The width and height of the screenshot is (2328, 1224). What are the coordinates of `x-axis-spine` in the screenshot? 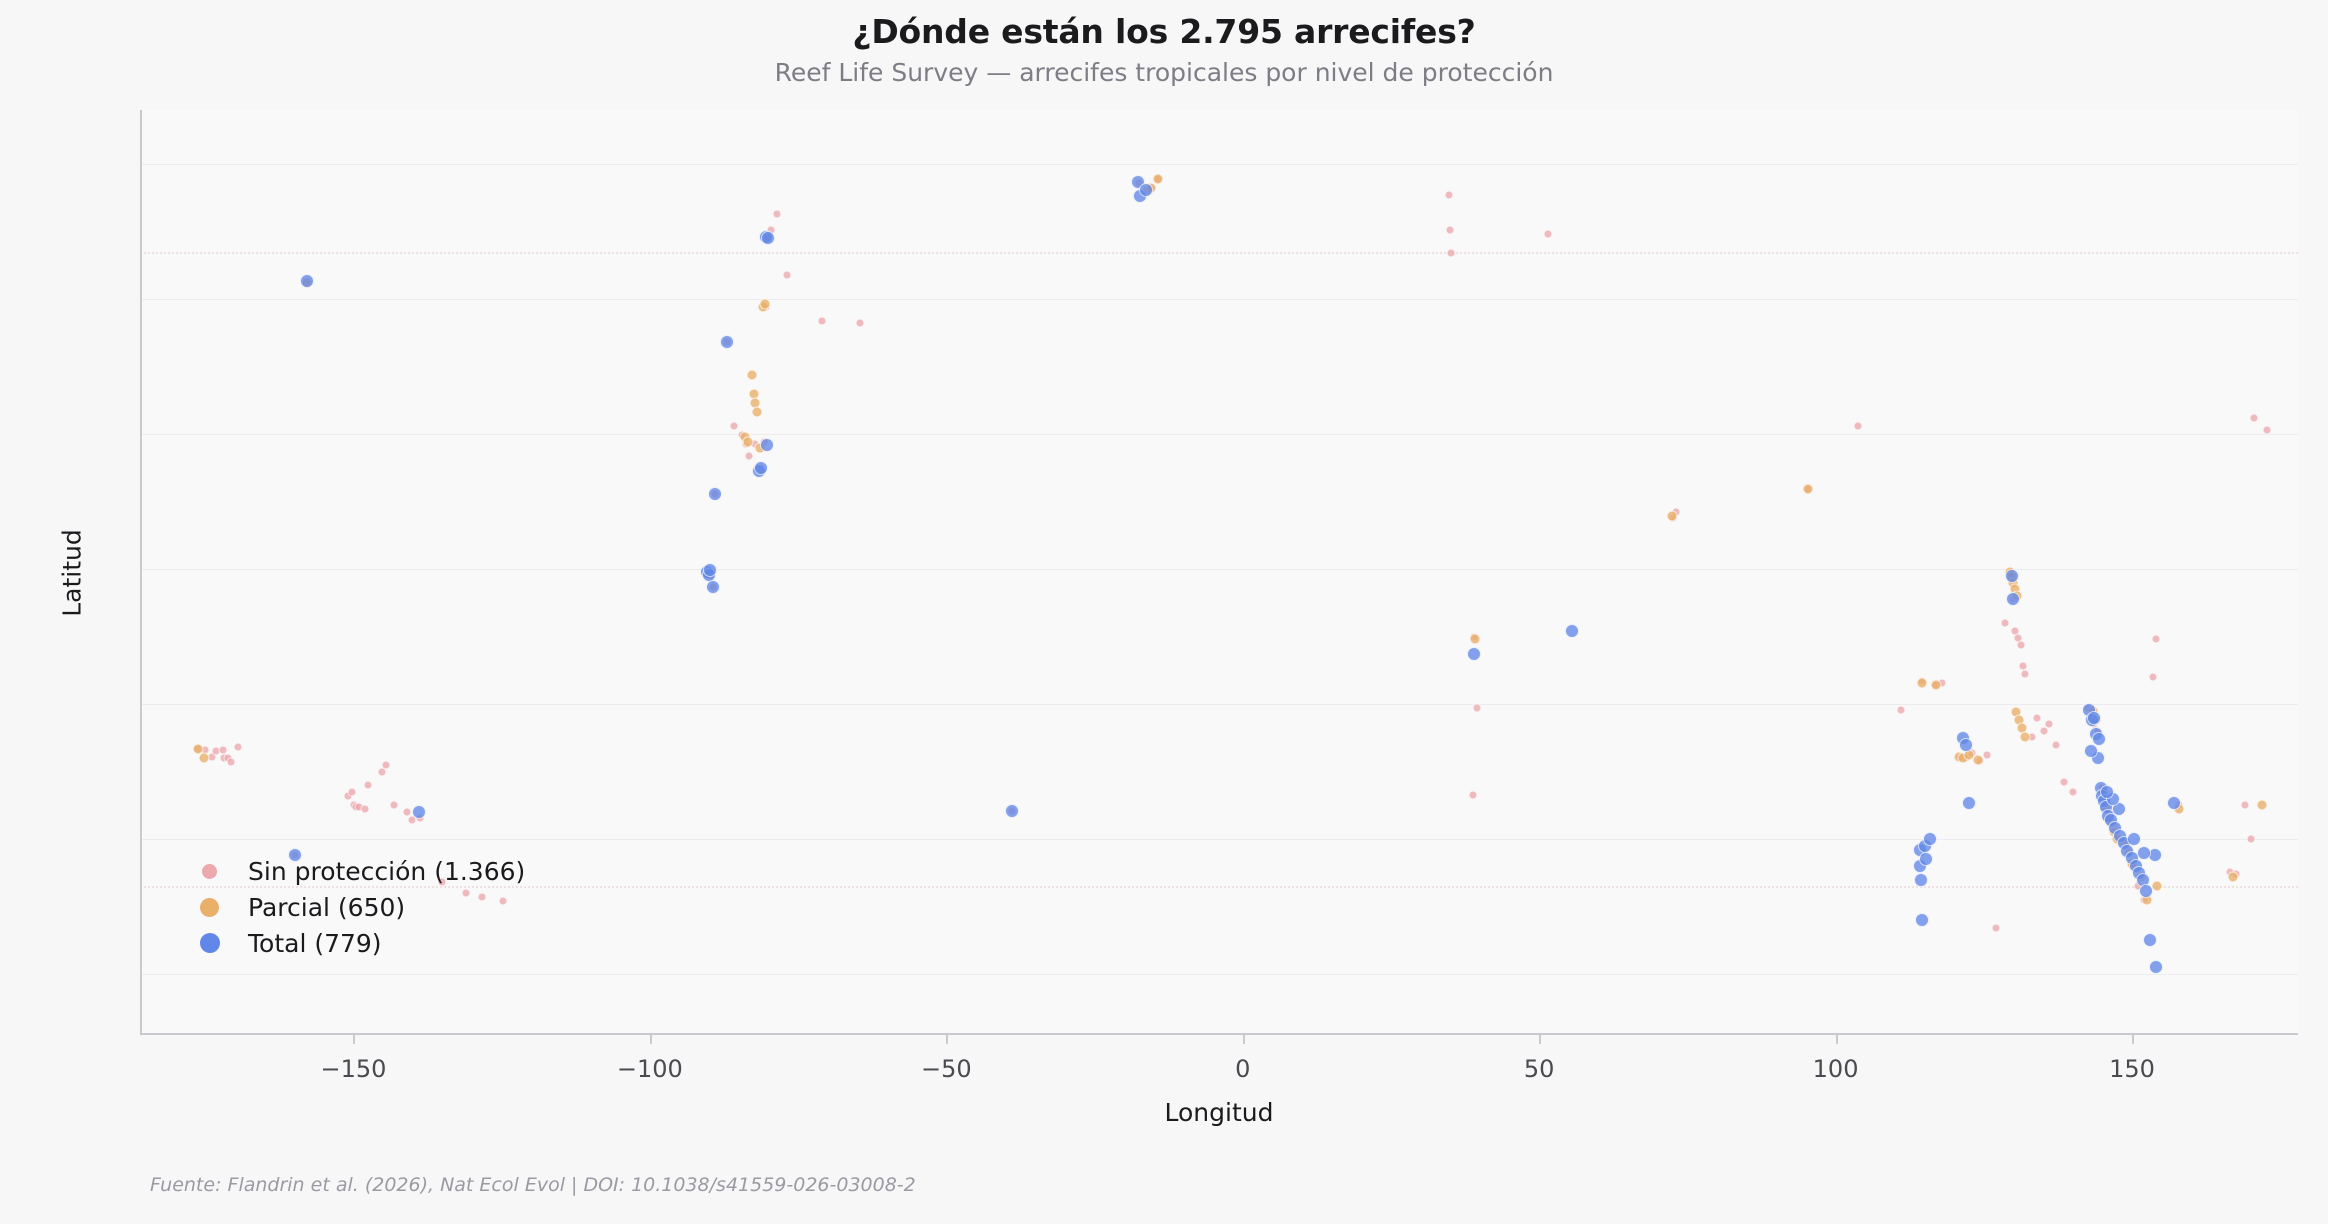 It's located at (1219, 1034).